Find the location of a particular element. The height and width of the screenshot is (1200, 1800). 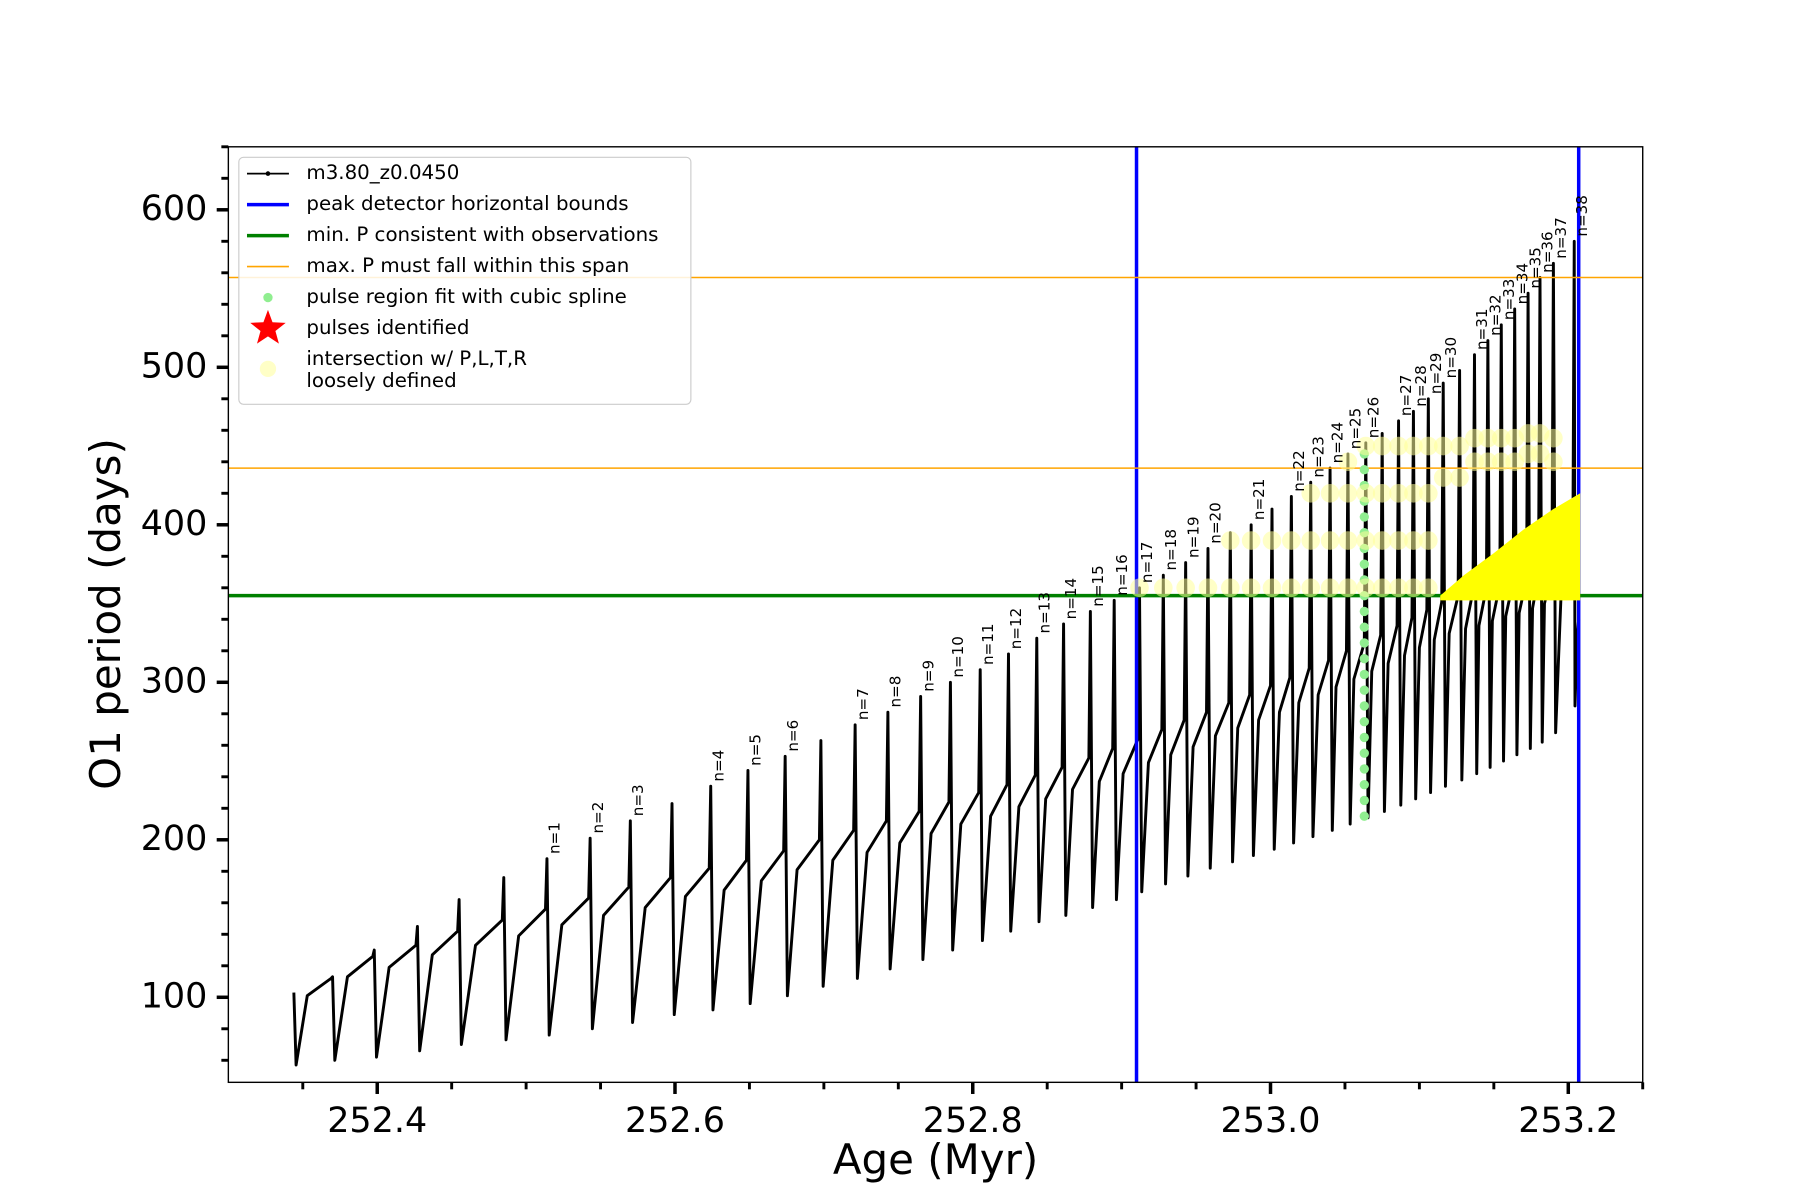

pulse-label: n=5 is located at coordinates (756, 750).